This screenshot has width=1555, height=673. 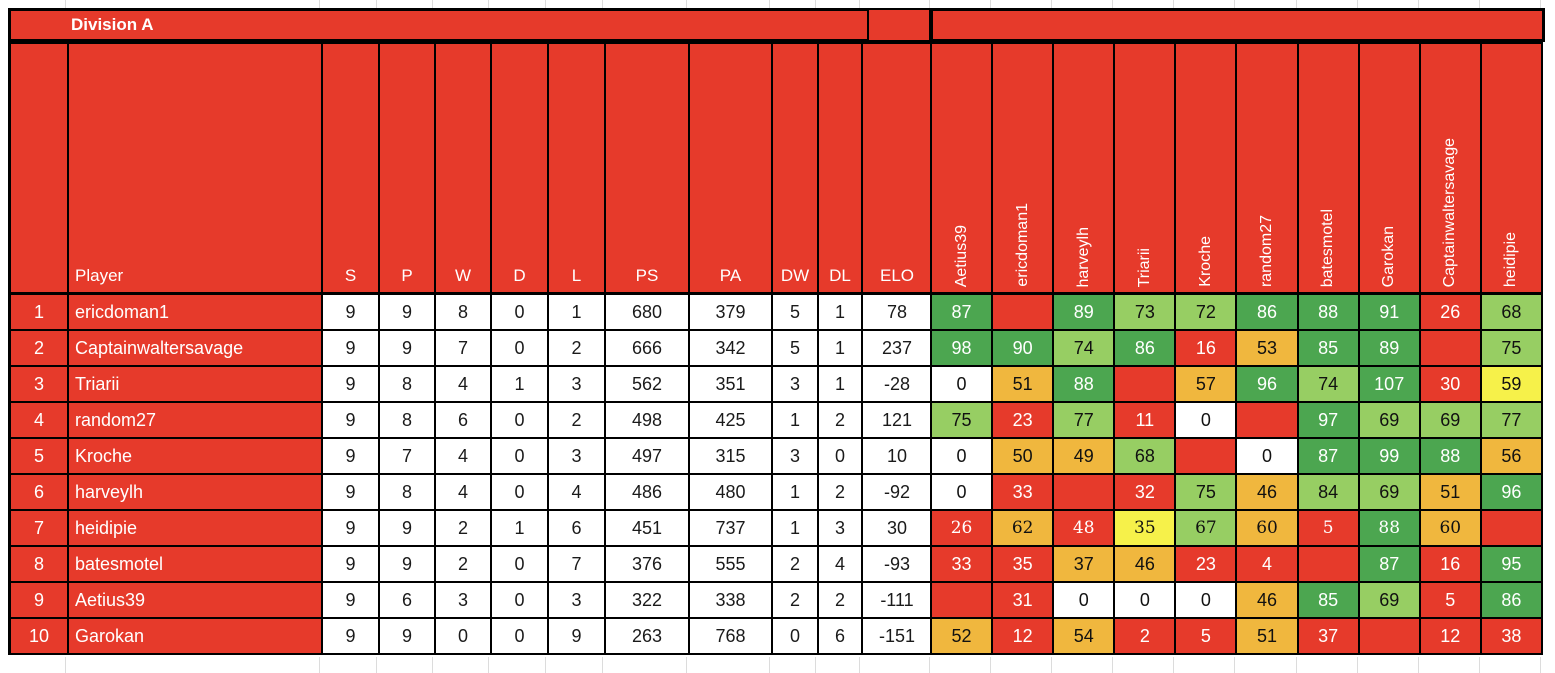 I want to click on stat-header-elo: ELO, so click(x=898, y=169).